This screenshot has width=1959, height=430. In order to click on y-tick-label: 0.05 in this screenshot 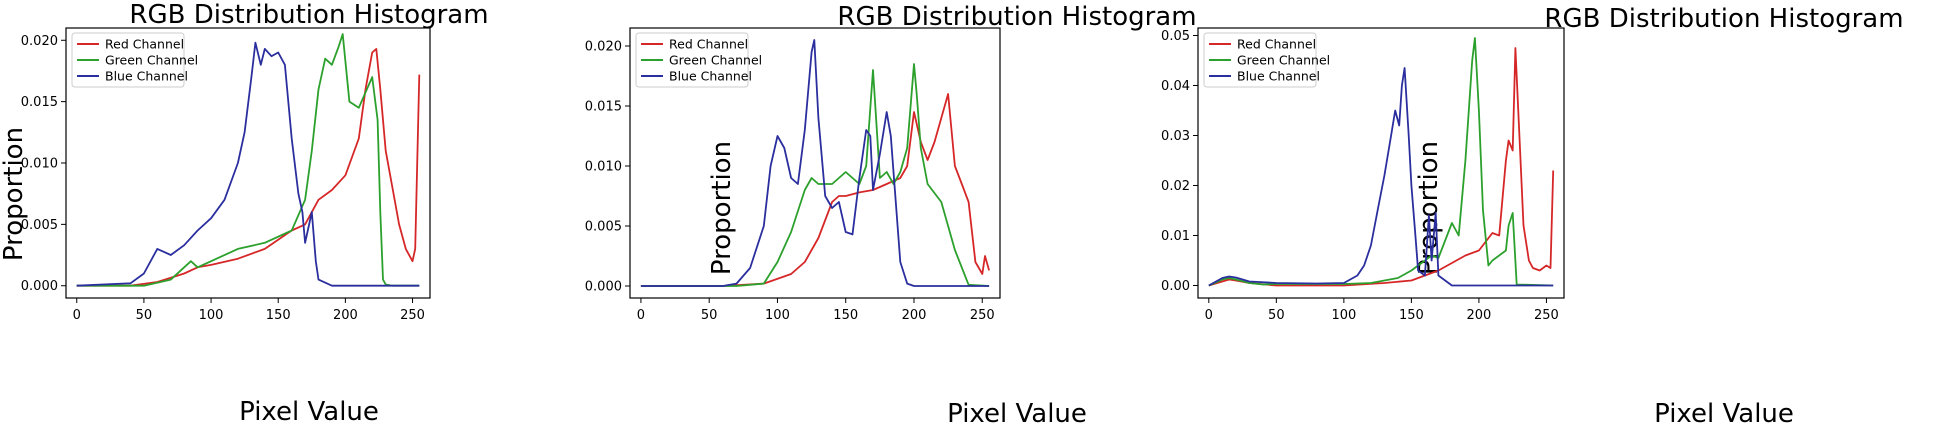, I will do `click(1175, 36)`.